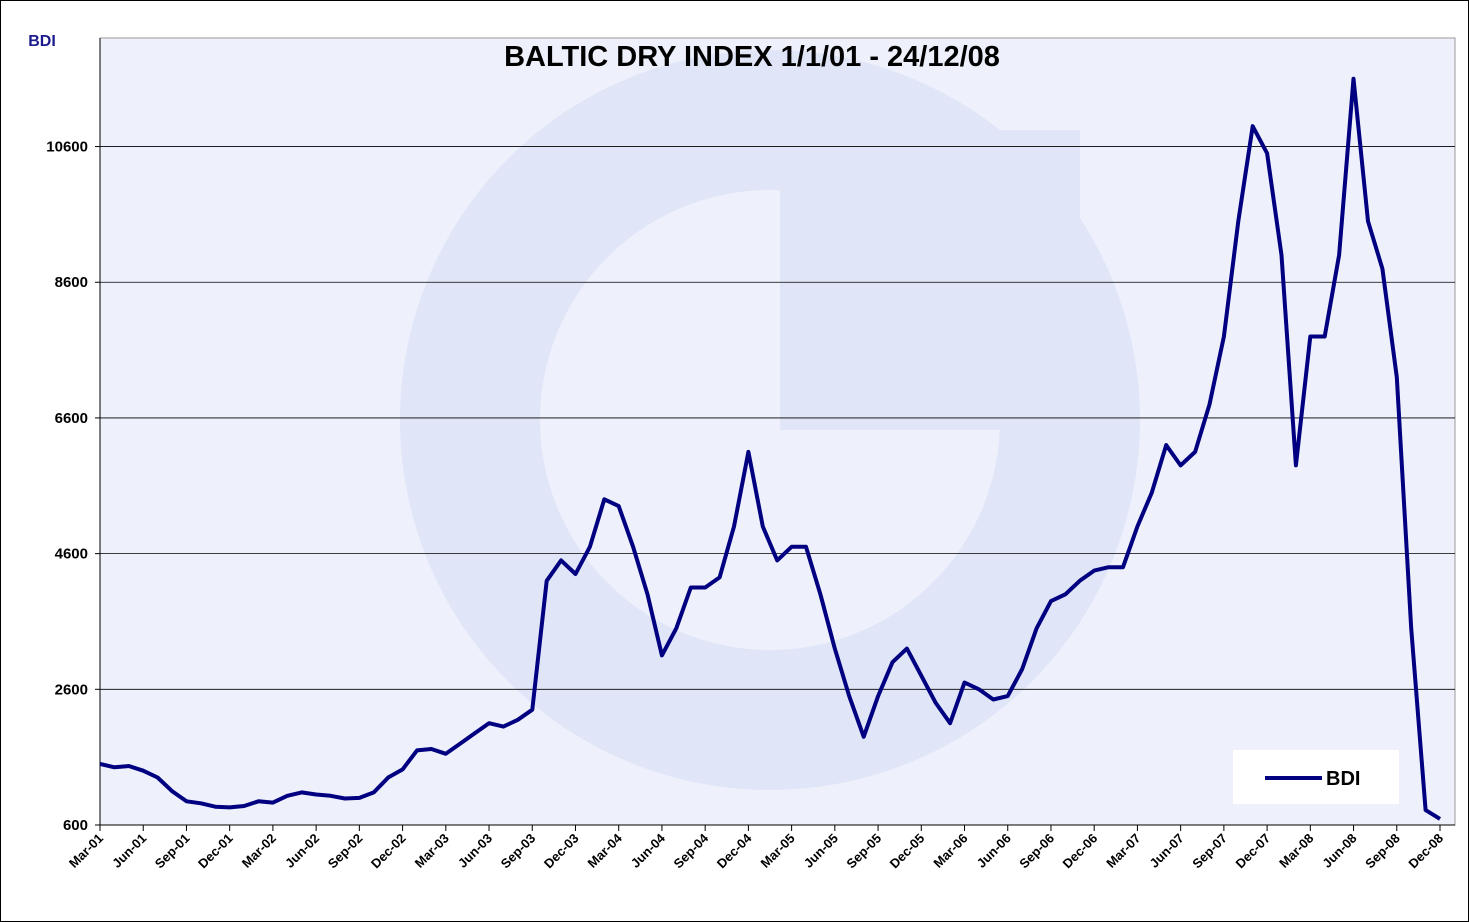  I want to click on chart-title: BALTIC DRY INDEX 1/1/01 - 24/12/08, so click(752, 57).